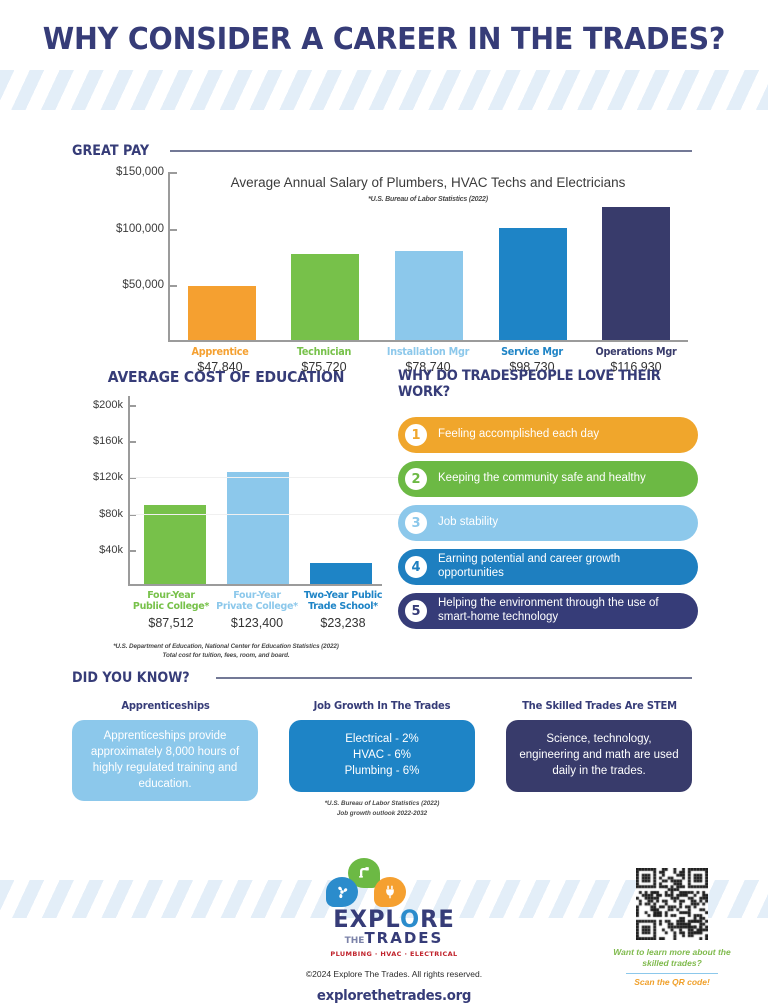 The image size is (768, 1004). What do you see at coordinates (416, 611) in the screenshot?
I see `list-item-number: 5` at bounding box center [416, 611].